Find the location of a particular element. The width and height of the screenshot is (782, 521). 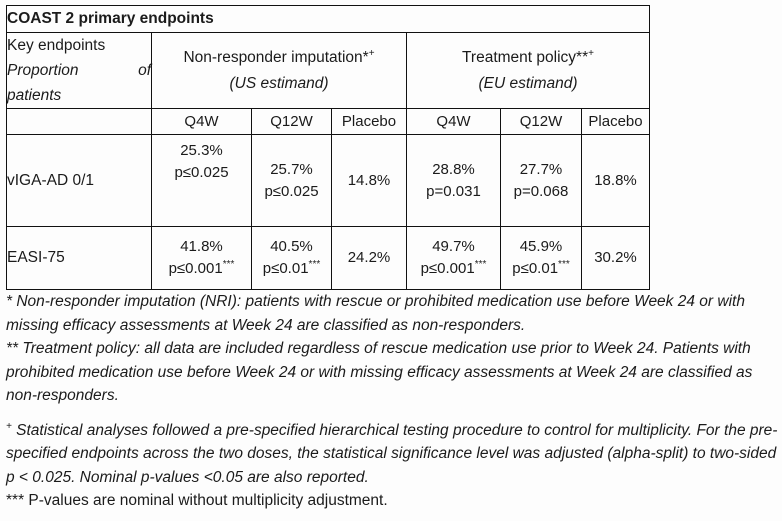

cell-viga-us-q4w: 25.3% p≤0.025 is located at coordinates (201, 180).